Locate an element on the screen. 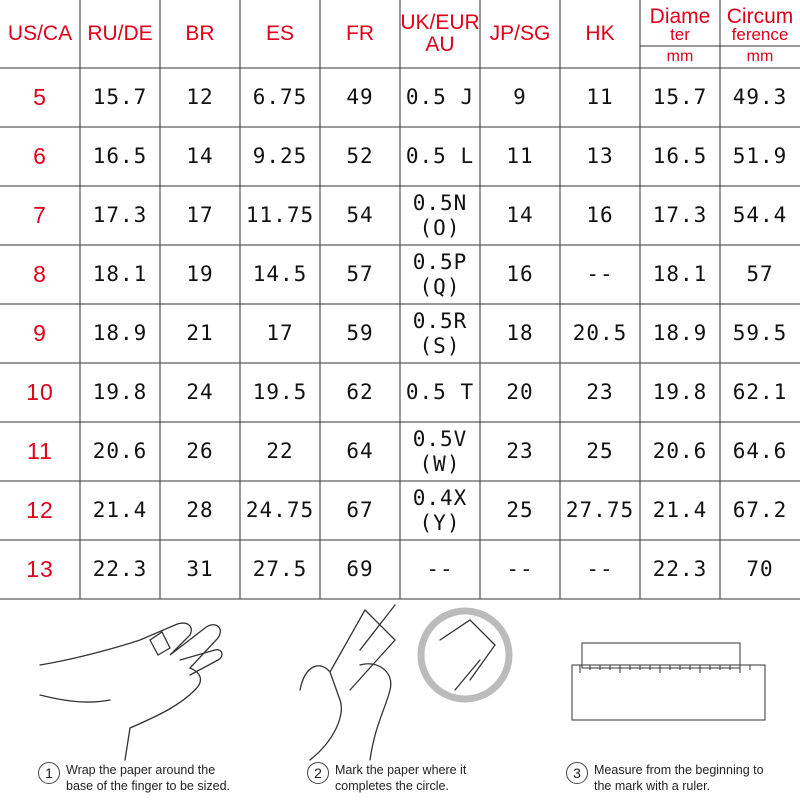 This screenshot has width=800, height=800. row-header: 8 is located at coordinates (40, 274).